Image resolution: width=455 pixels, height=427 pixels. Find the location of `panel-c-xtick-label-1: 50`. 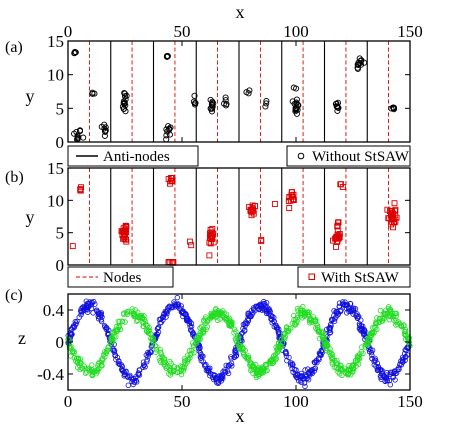

panel-c-xtick-label-1: 50 is located at coordinates (182, 401).